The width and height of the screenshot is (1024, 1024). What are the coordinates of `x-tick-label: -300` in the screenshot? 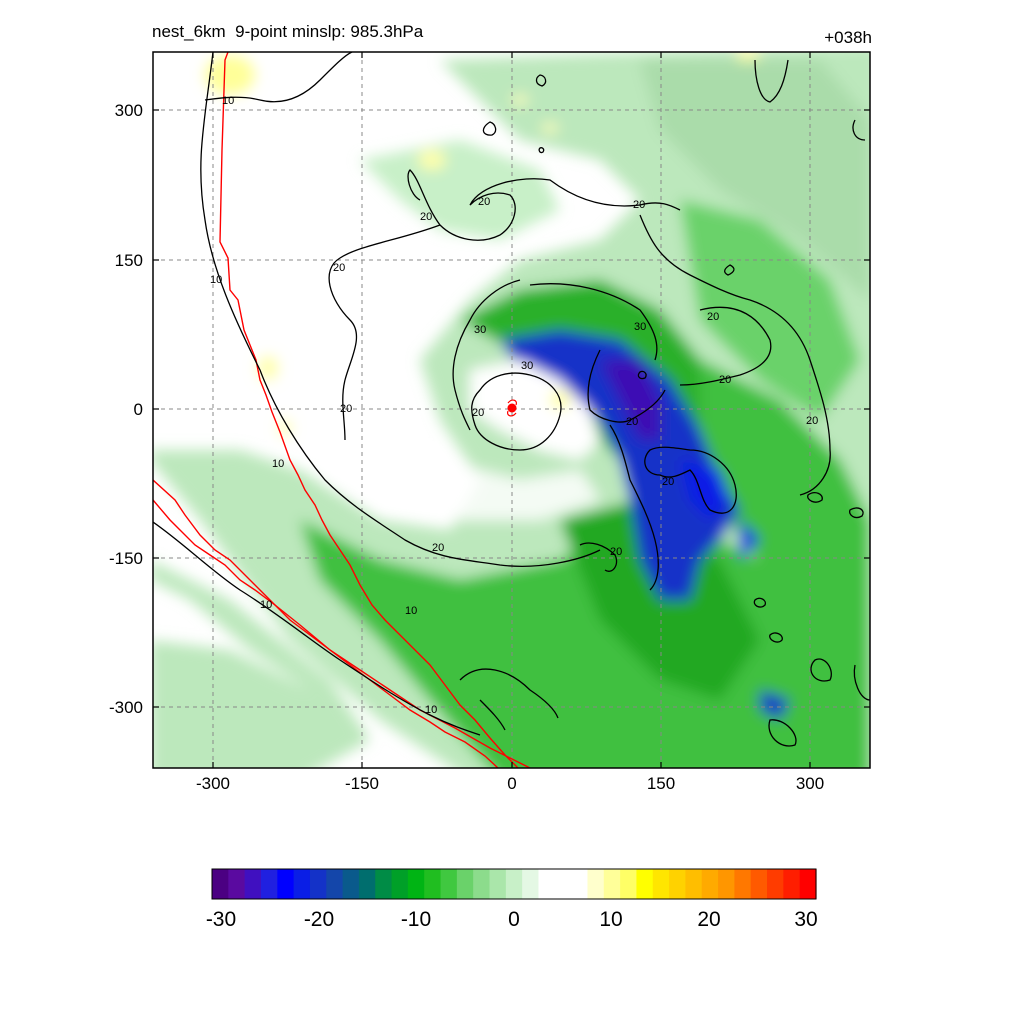 It's located at (213, 783).